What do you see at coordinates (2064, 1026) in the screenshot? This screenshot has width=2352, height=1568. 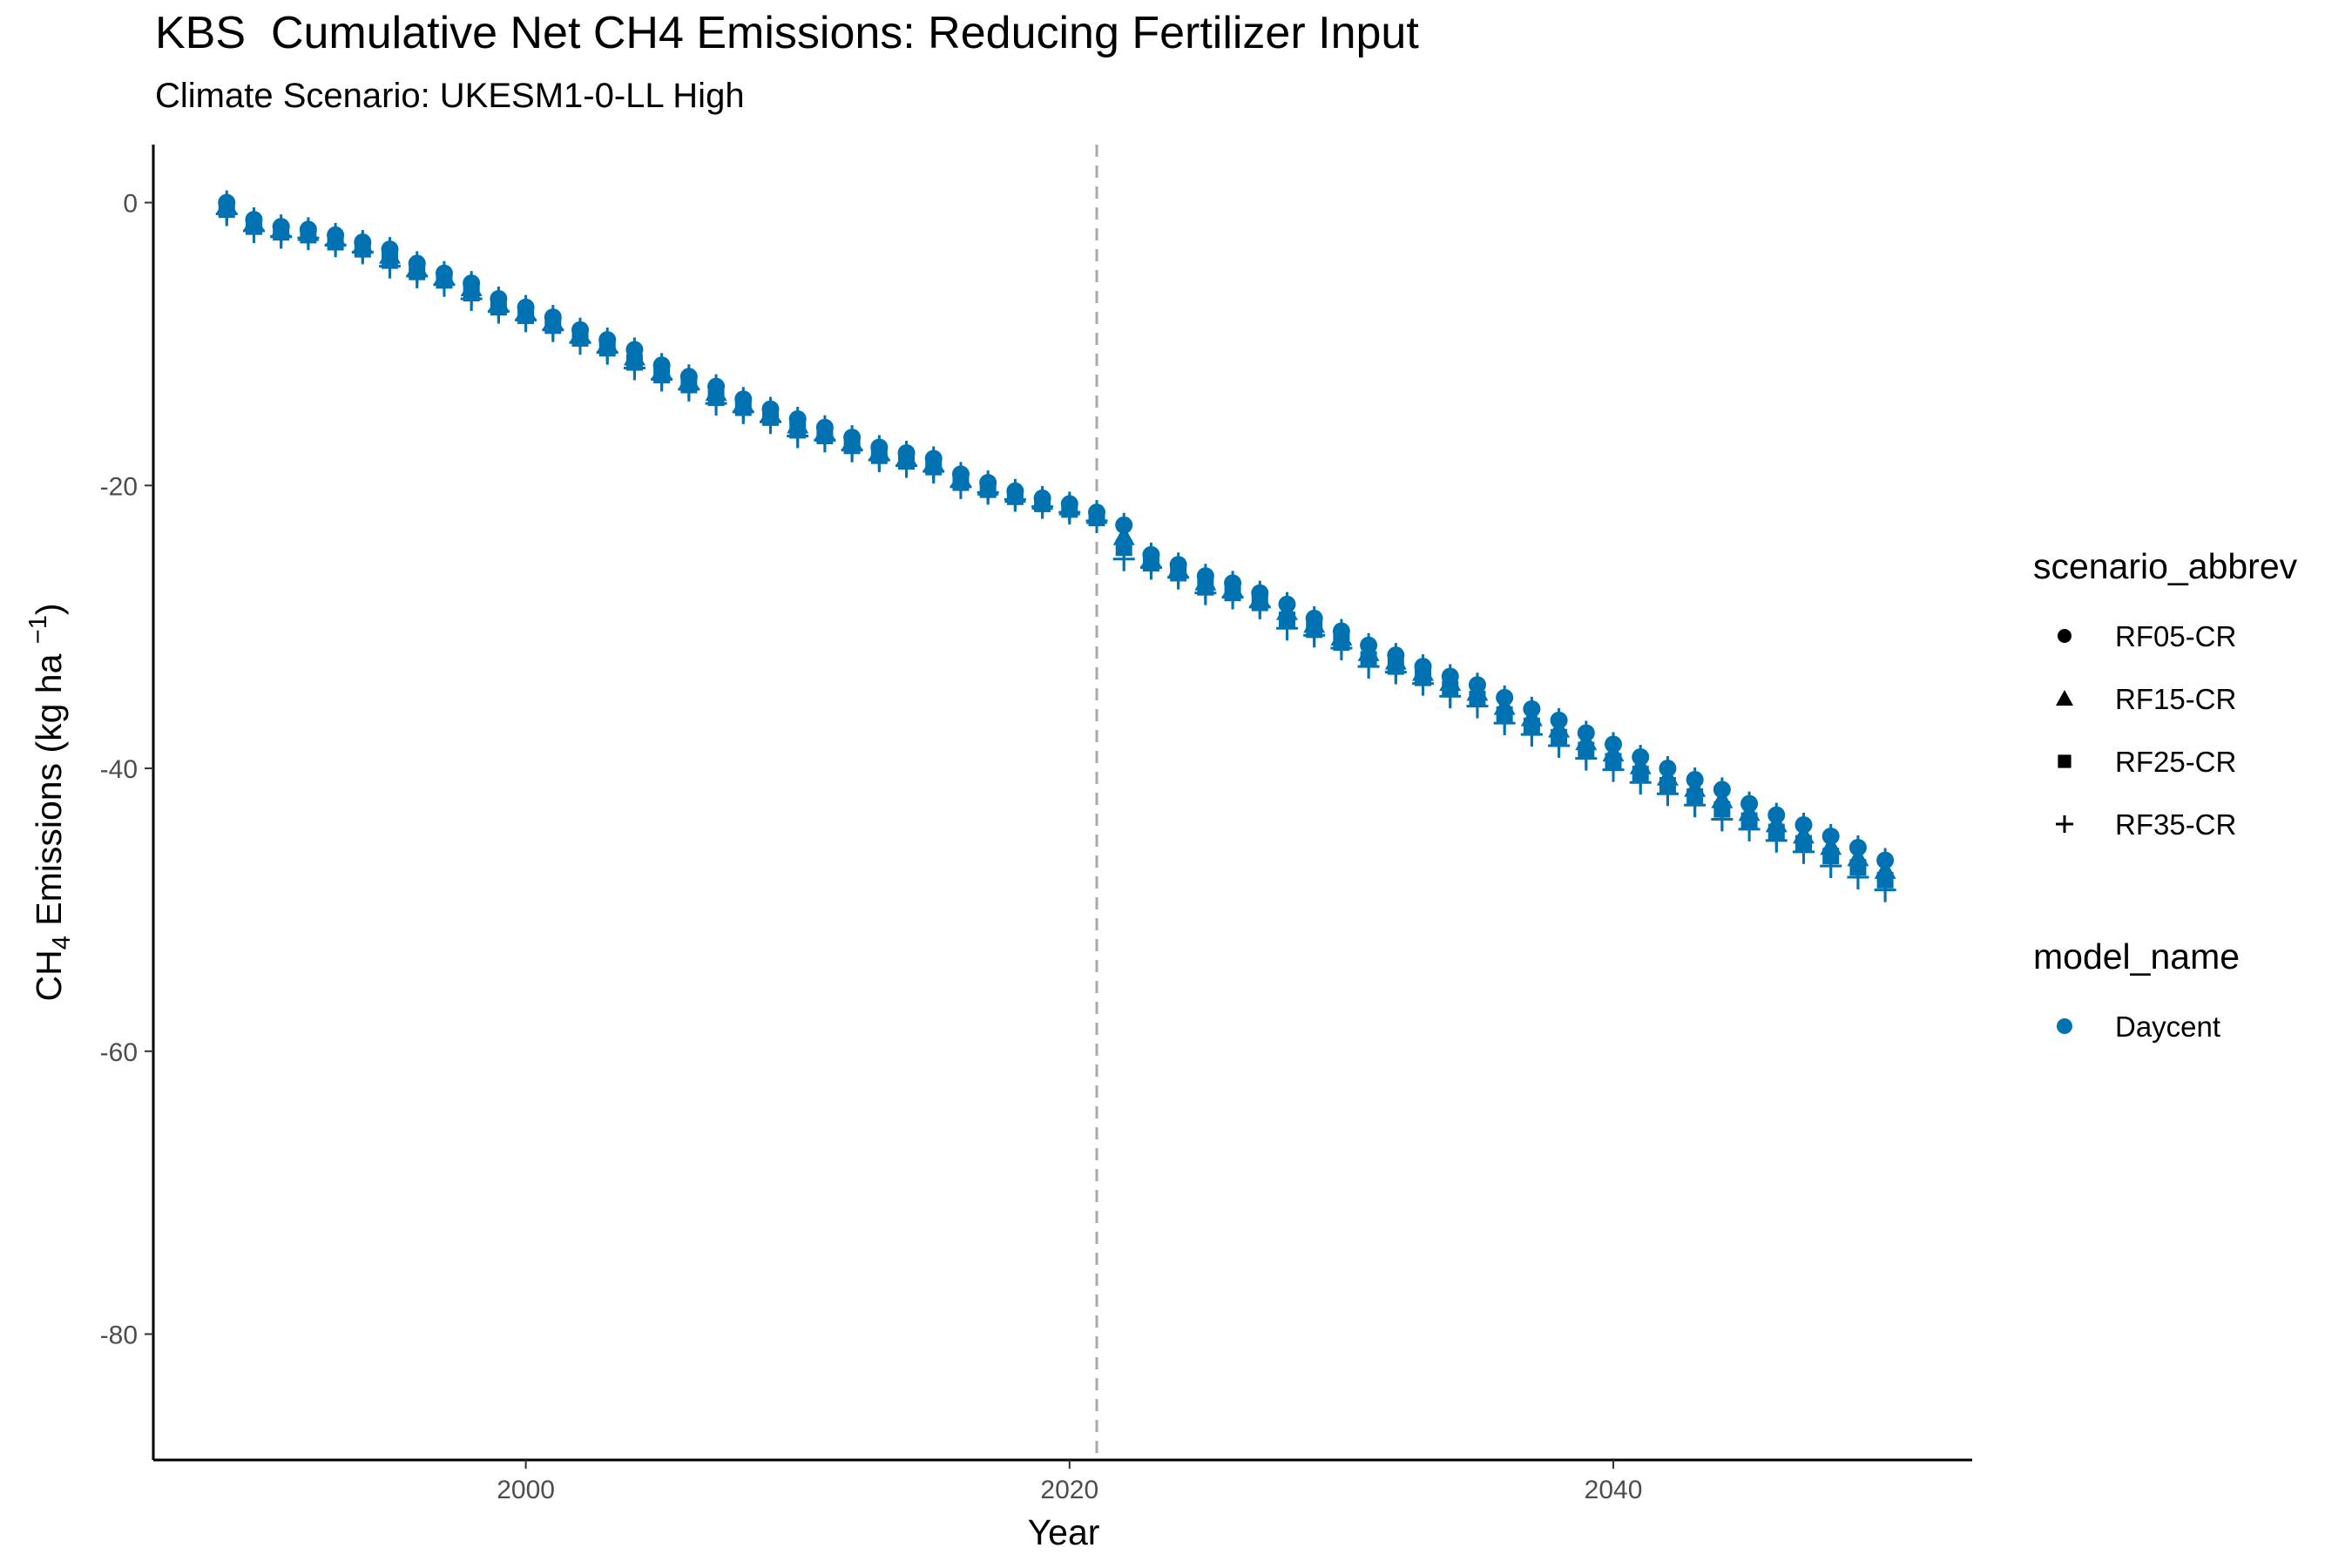 I see `legend-color-dot-icon` at bounding box center [2064, 1026].